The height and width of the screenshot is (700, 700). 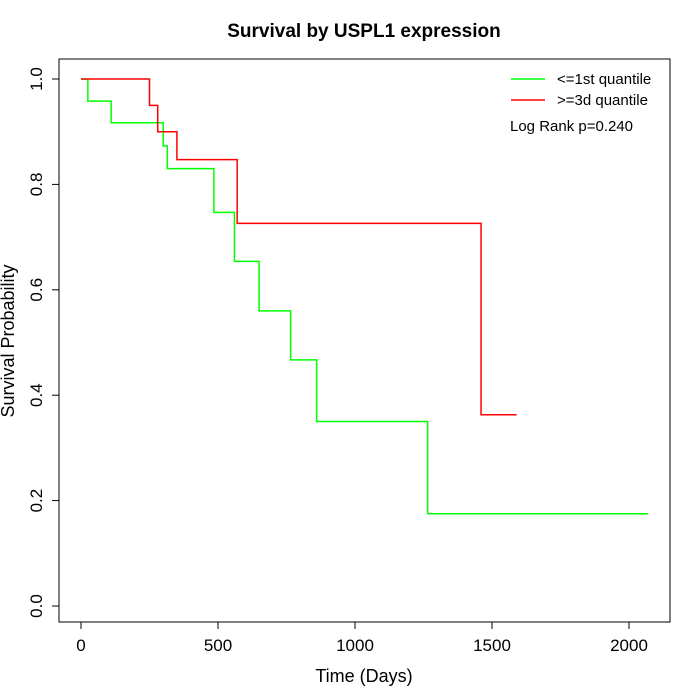 What do you see at coordinates (218, 645) in the screenshot?
I see `x-tick-label: 500` at bounding box center [218, 645].